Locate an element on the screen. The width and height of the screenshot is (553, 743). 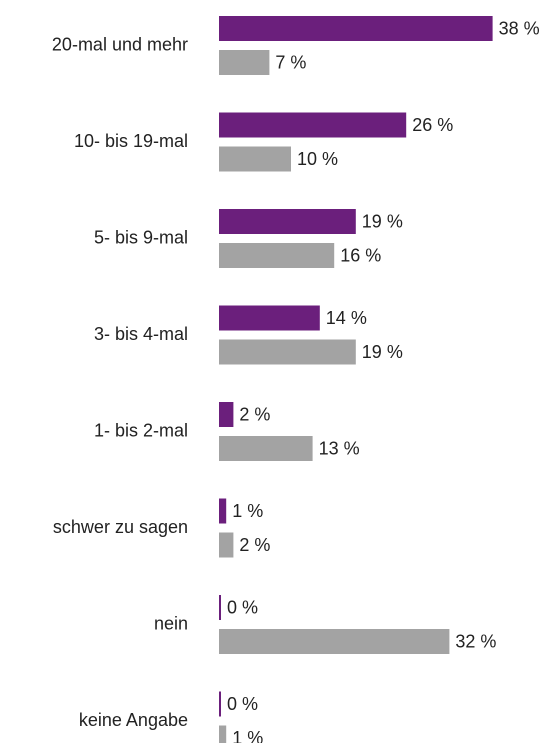
value-label: 26 % is located at coordinates (432, 125).